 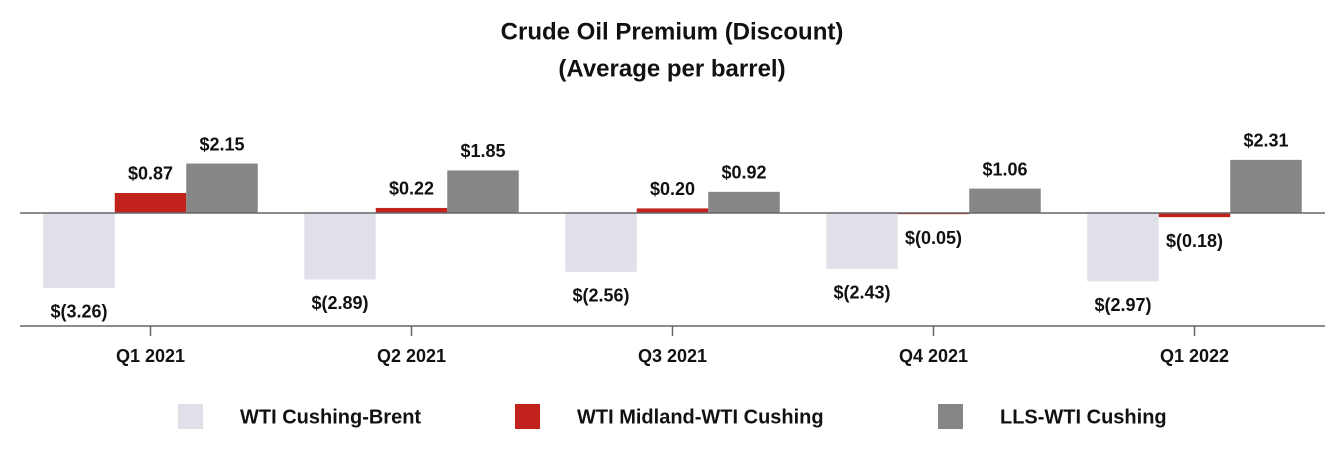 What do you see at coordinates (78, 312) in the screenshot?
I see `value-label: $(3.26)` at bounding box center [78, 312].